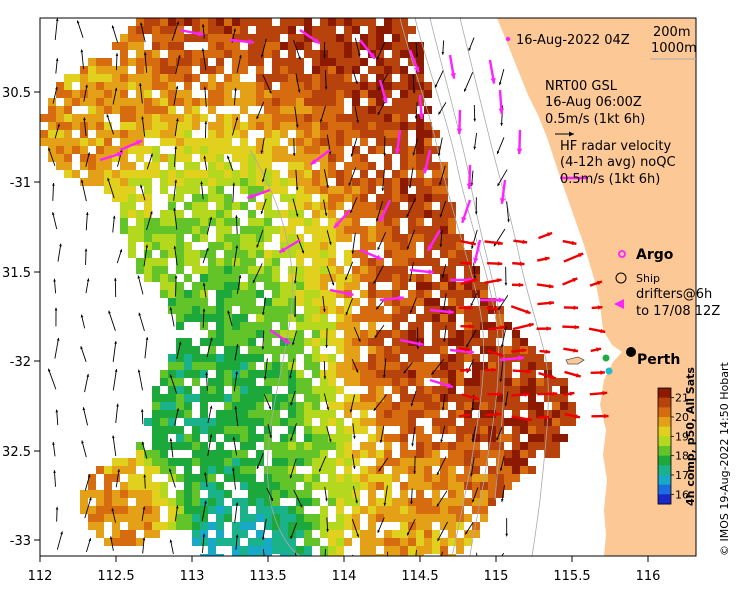  I want to click on x-tick-label: 115.5, so click(571, 576).